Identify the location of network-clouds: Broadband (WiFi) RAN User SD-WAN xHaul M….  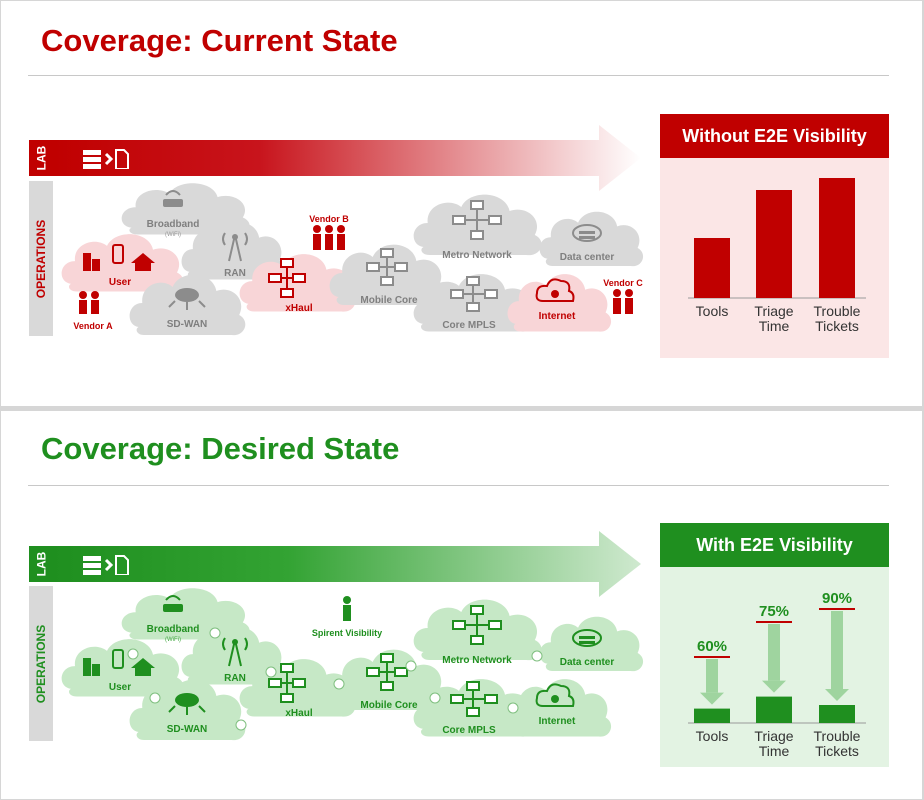
(352, 664).